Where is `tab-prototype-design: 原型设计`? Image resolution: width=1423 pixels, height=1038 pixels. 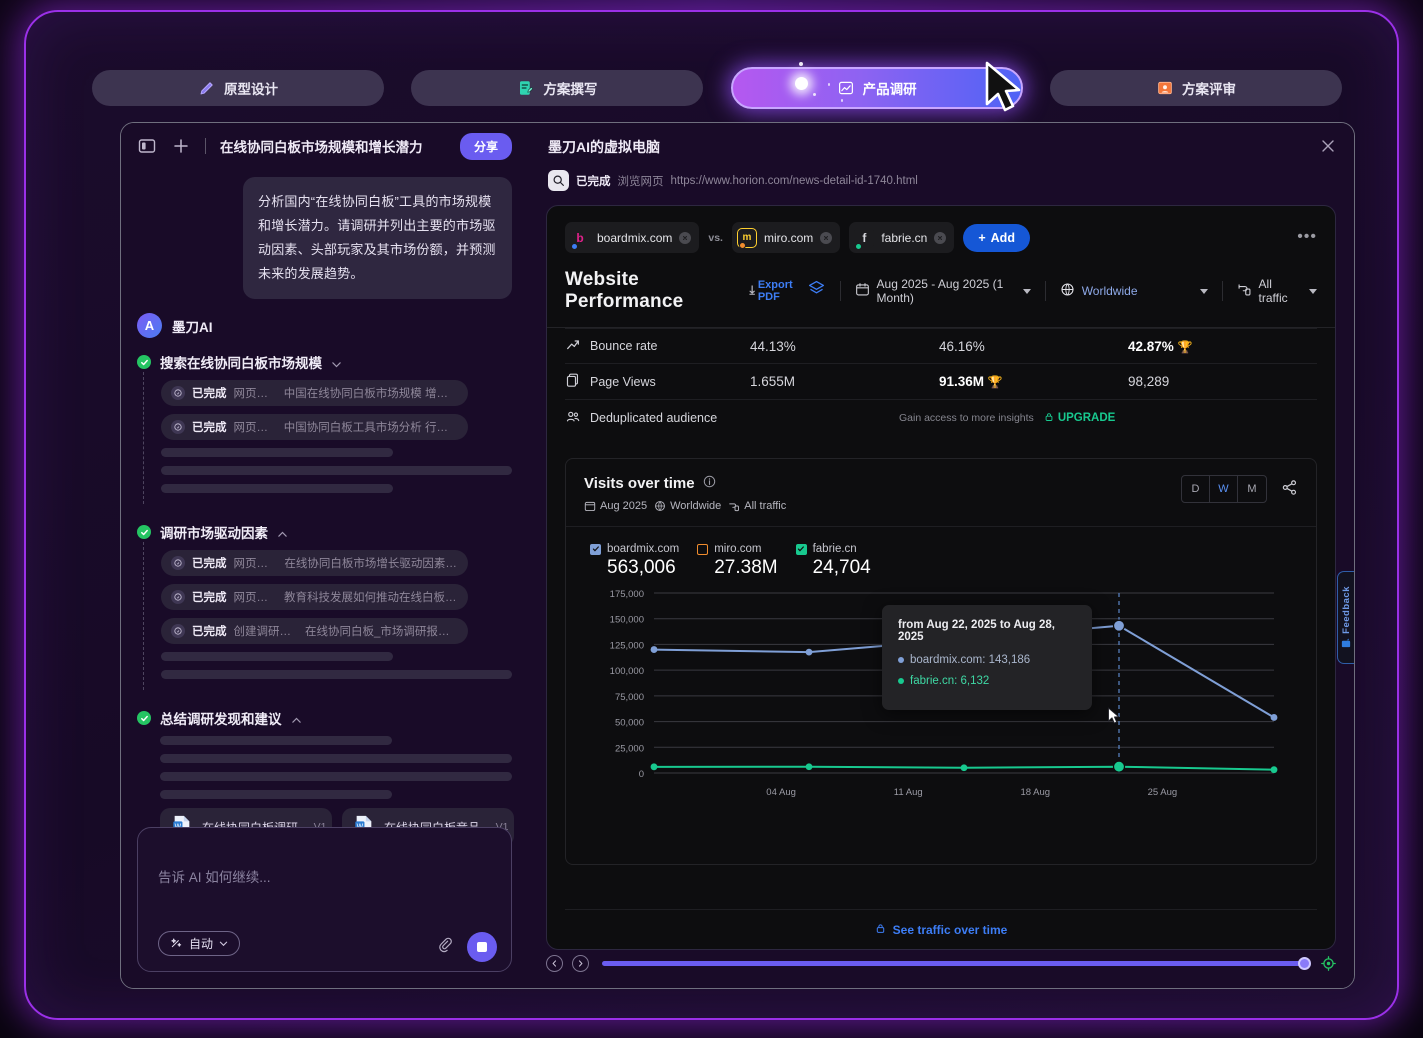
tab-prototype-design: 原型设计 is located at coordinates (238, 88).